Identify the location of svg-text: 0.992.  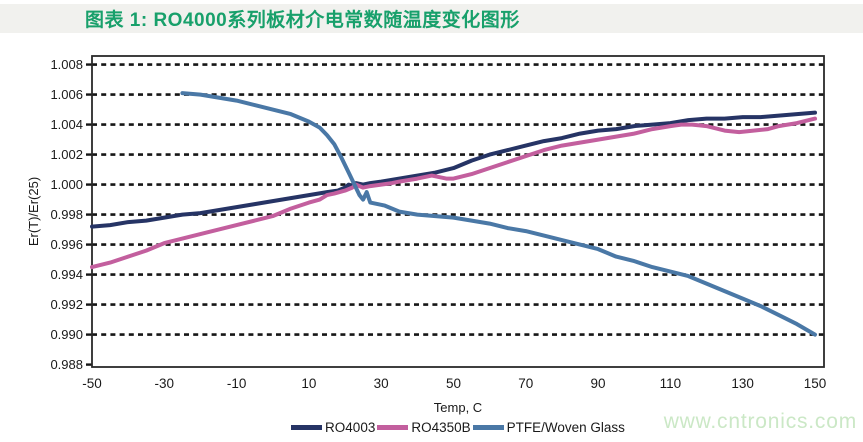
(66, 304).